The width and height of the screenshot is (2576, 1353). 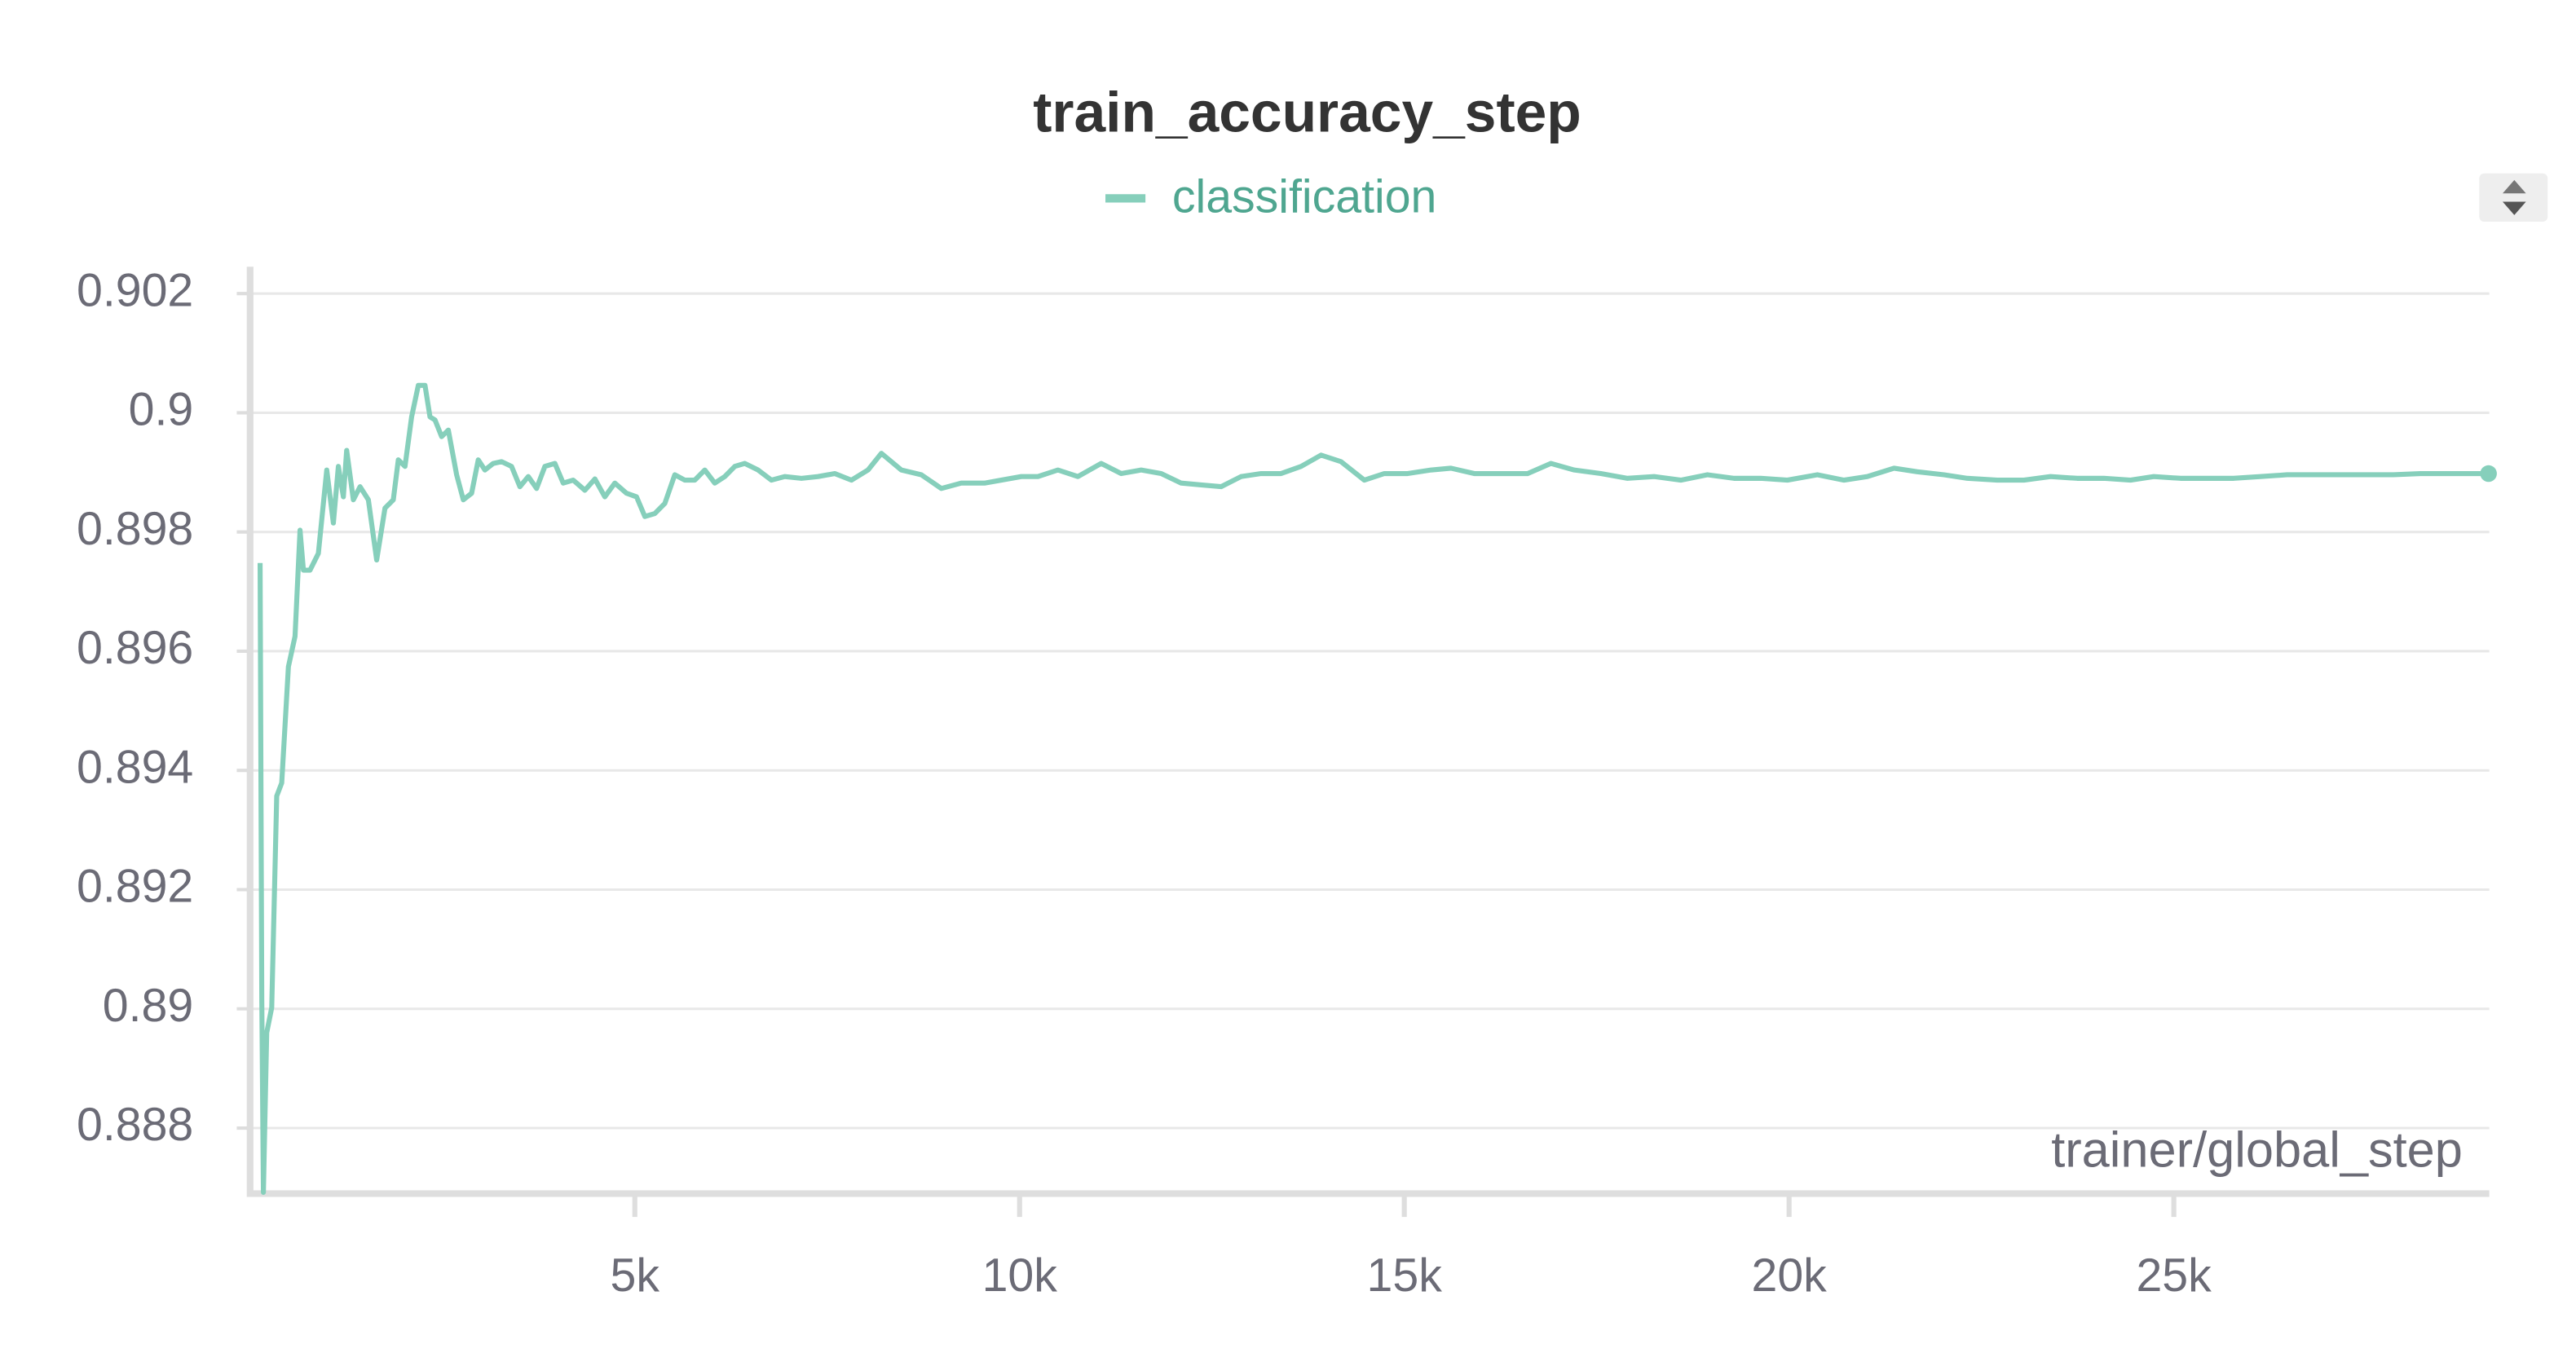 What do you see at coordinates (135, 887) in the screenshot?
I see `y-tick-label: 0.892` at bounding box center [135, 887].